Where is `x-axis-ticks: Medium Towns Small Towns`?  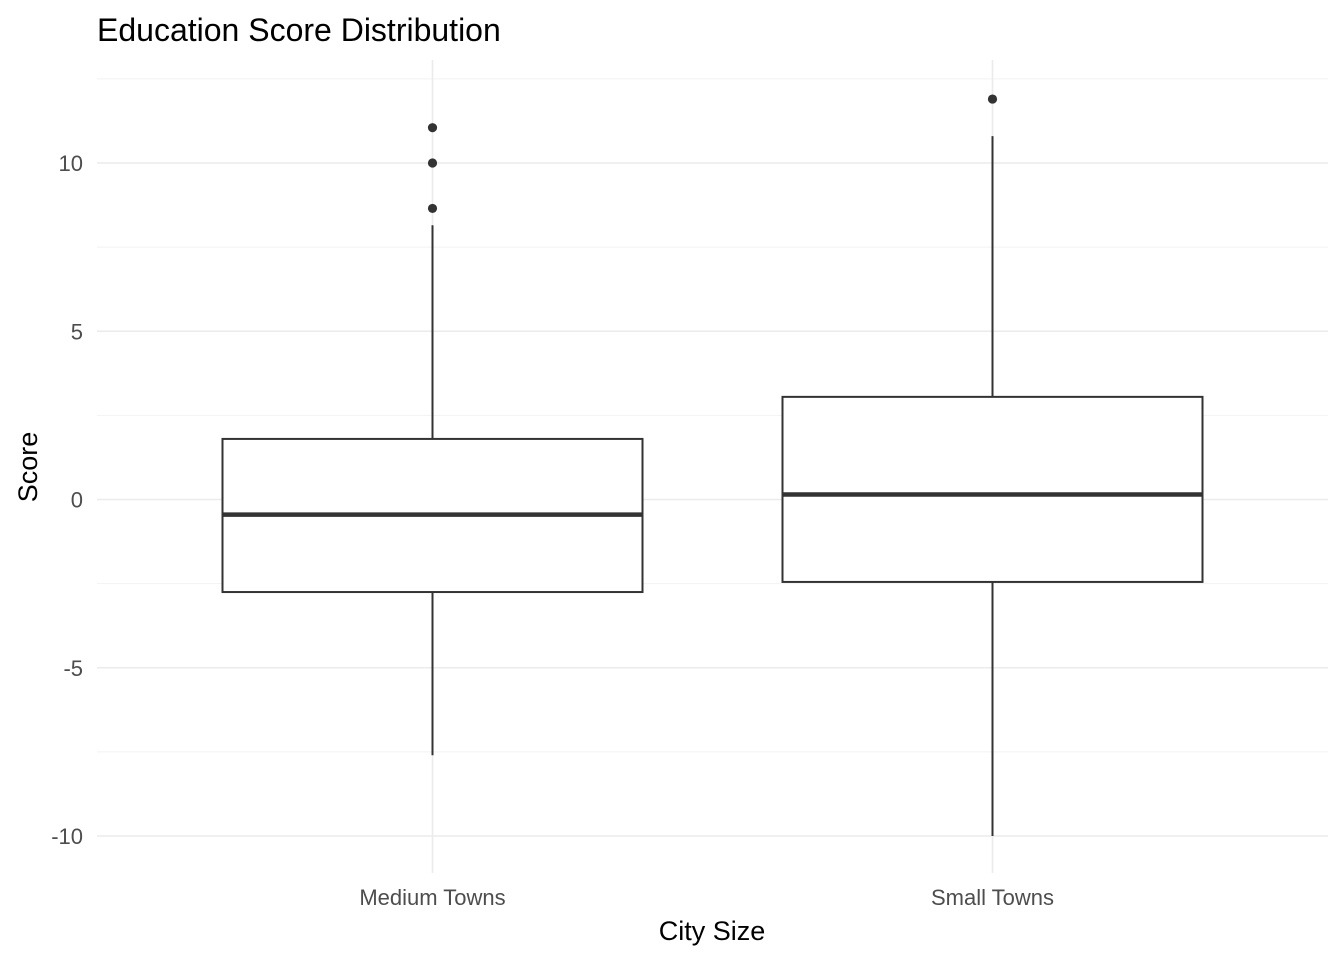 x-axis-ticks: Medium Towns Small Towns is located at coordinates (706, 897).